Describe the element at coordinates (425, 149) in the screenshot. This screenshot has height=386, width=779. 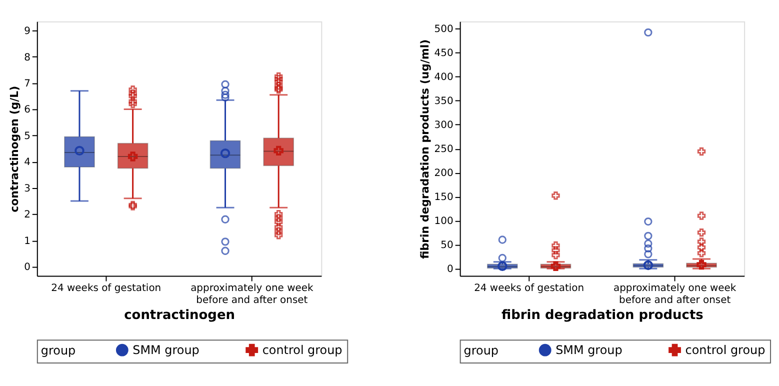
I see `y-axis-title: fibrin degradation products (ug/ml)` at that location.